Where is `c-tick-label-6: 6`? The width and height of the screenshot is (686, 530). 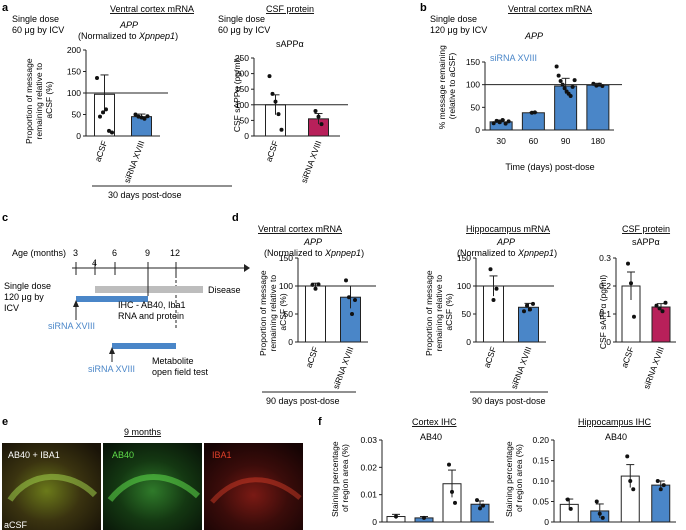 c-tick-label-6: 6 is located at coordinates (114, 253).